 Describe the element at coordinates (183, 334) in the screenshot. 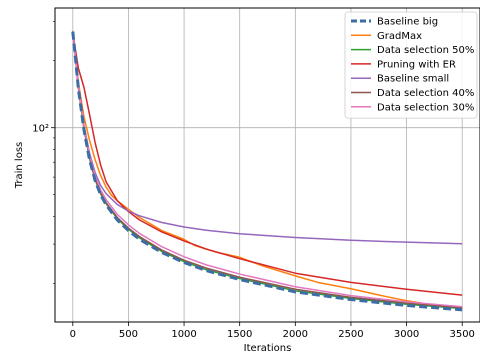

I see `x-tick-label: 1000` at that location.